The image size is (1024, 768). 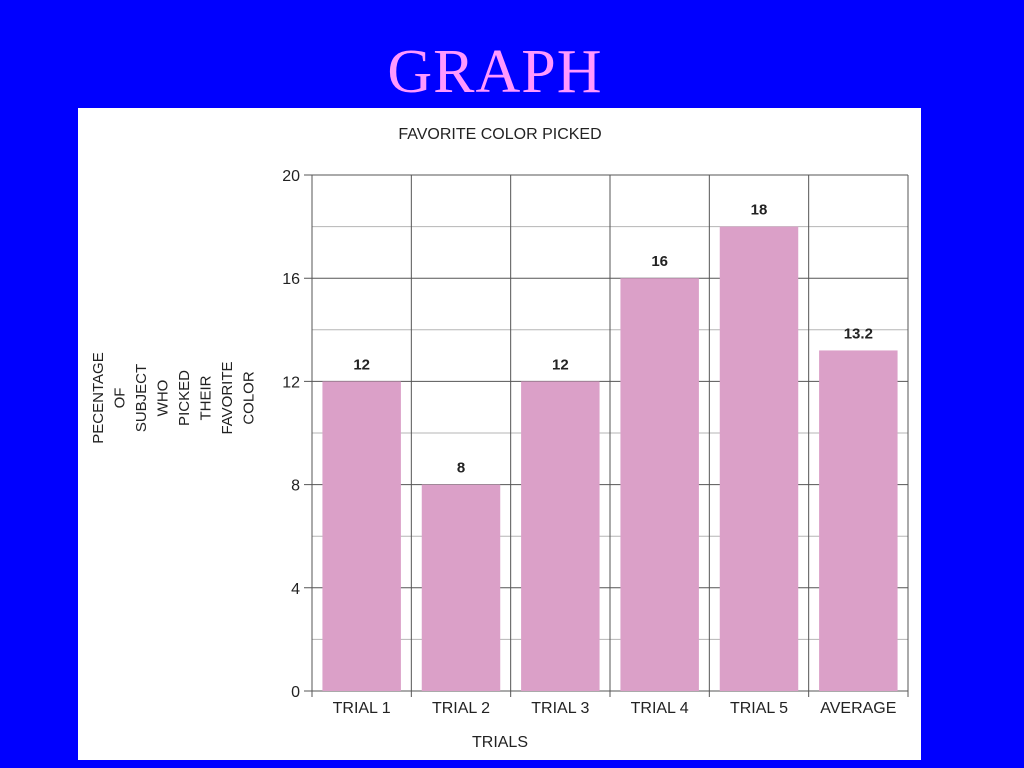 What do you see at coordinates (461, 468) in the screenshot?
I see `data-label: 8` at bounding box center [461, 468].